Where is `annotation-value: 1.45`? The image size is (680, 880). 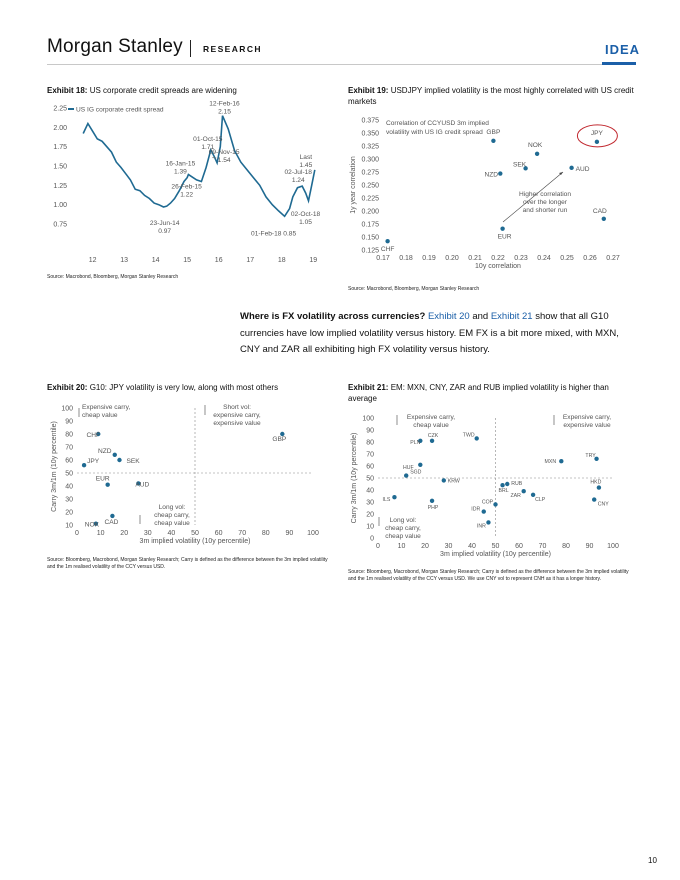 annotation-value: 1.45 is located at coordinates (305, 165).